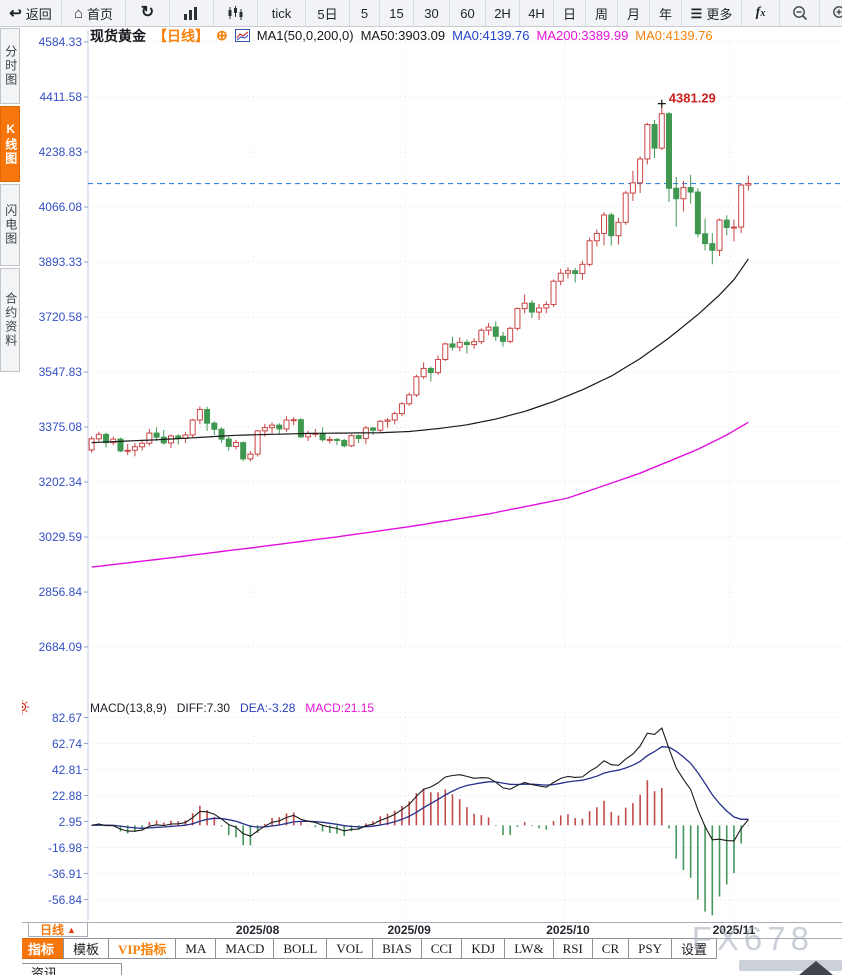  What do you see at coordinates (568, 930) in the screenshot?
I see `month-label: 2025/10` at bounding box center [568, 930].